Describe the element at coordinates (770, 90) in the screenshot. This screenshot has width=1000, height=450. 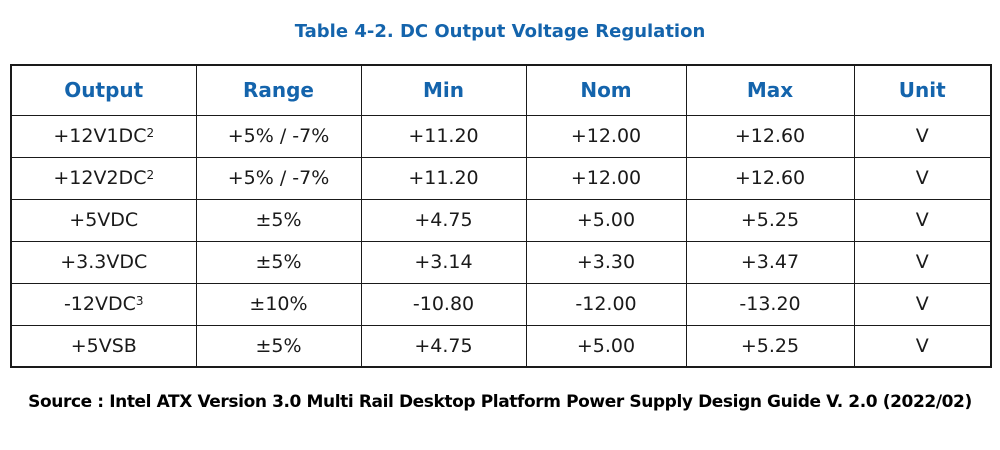
I see `col-header-max: Max` at that location.